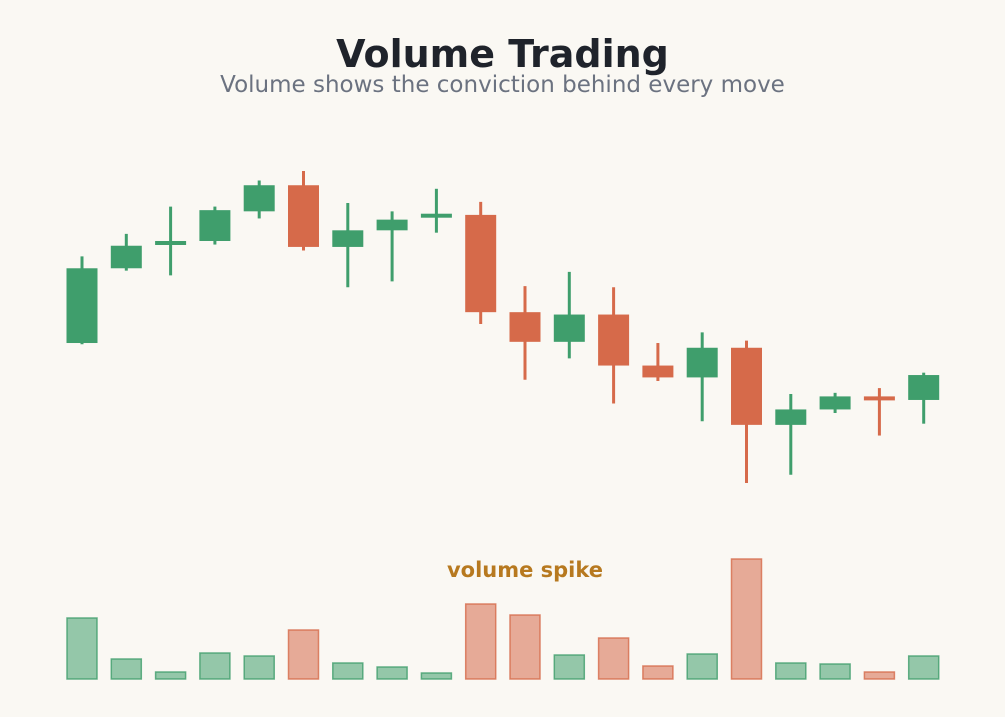 The image size is (1005, 717). I want to click on volume-spike-annotation: volume spike, so click(525, 570).